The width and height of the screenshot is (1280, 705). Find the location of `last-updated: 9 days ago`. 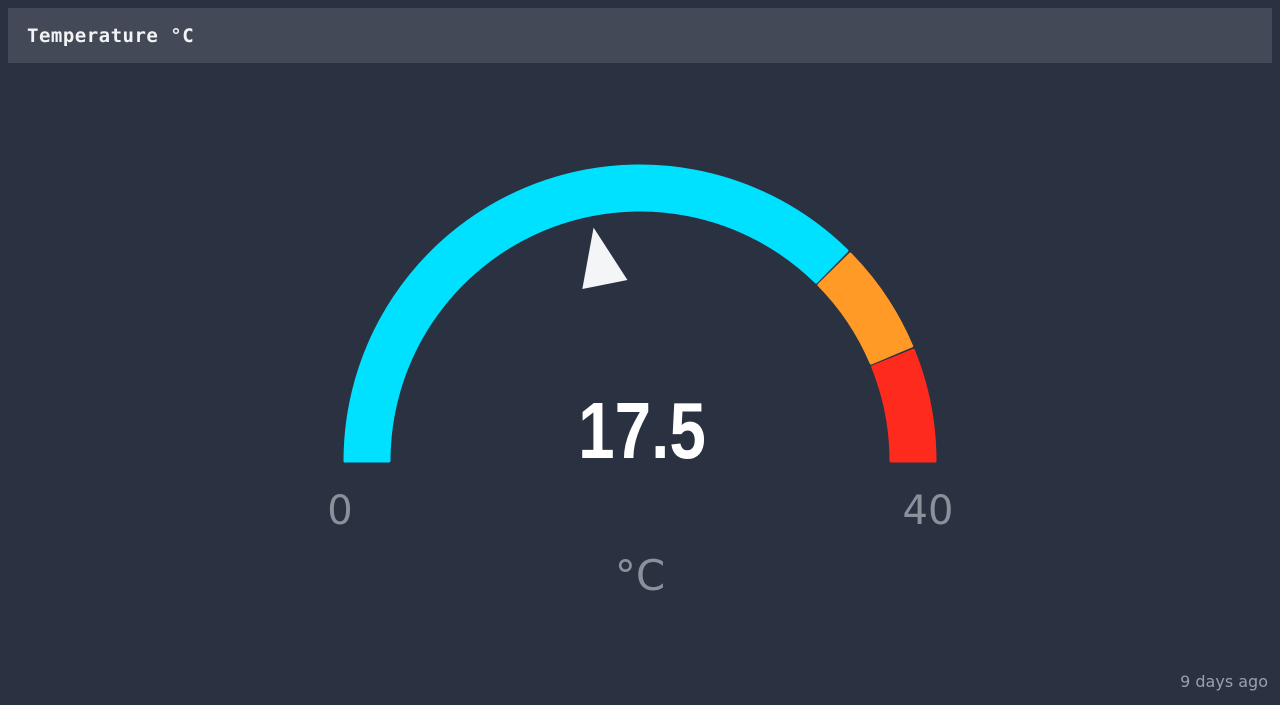

last-updated: 9 days ago is located at coordinates (1224, 681).